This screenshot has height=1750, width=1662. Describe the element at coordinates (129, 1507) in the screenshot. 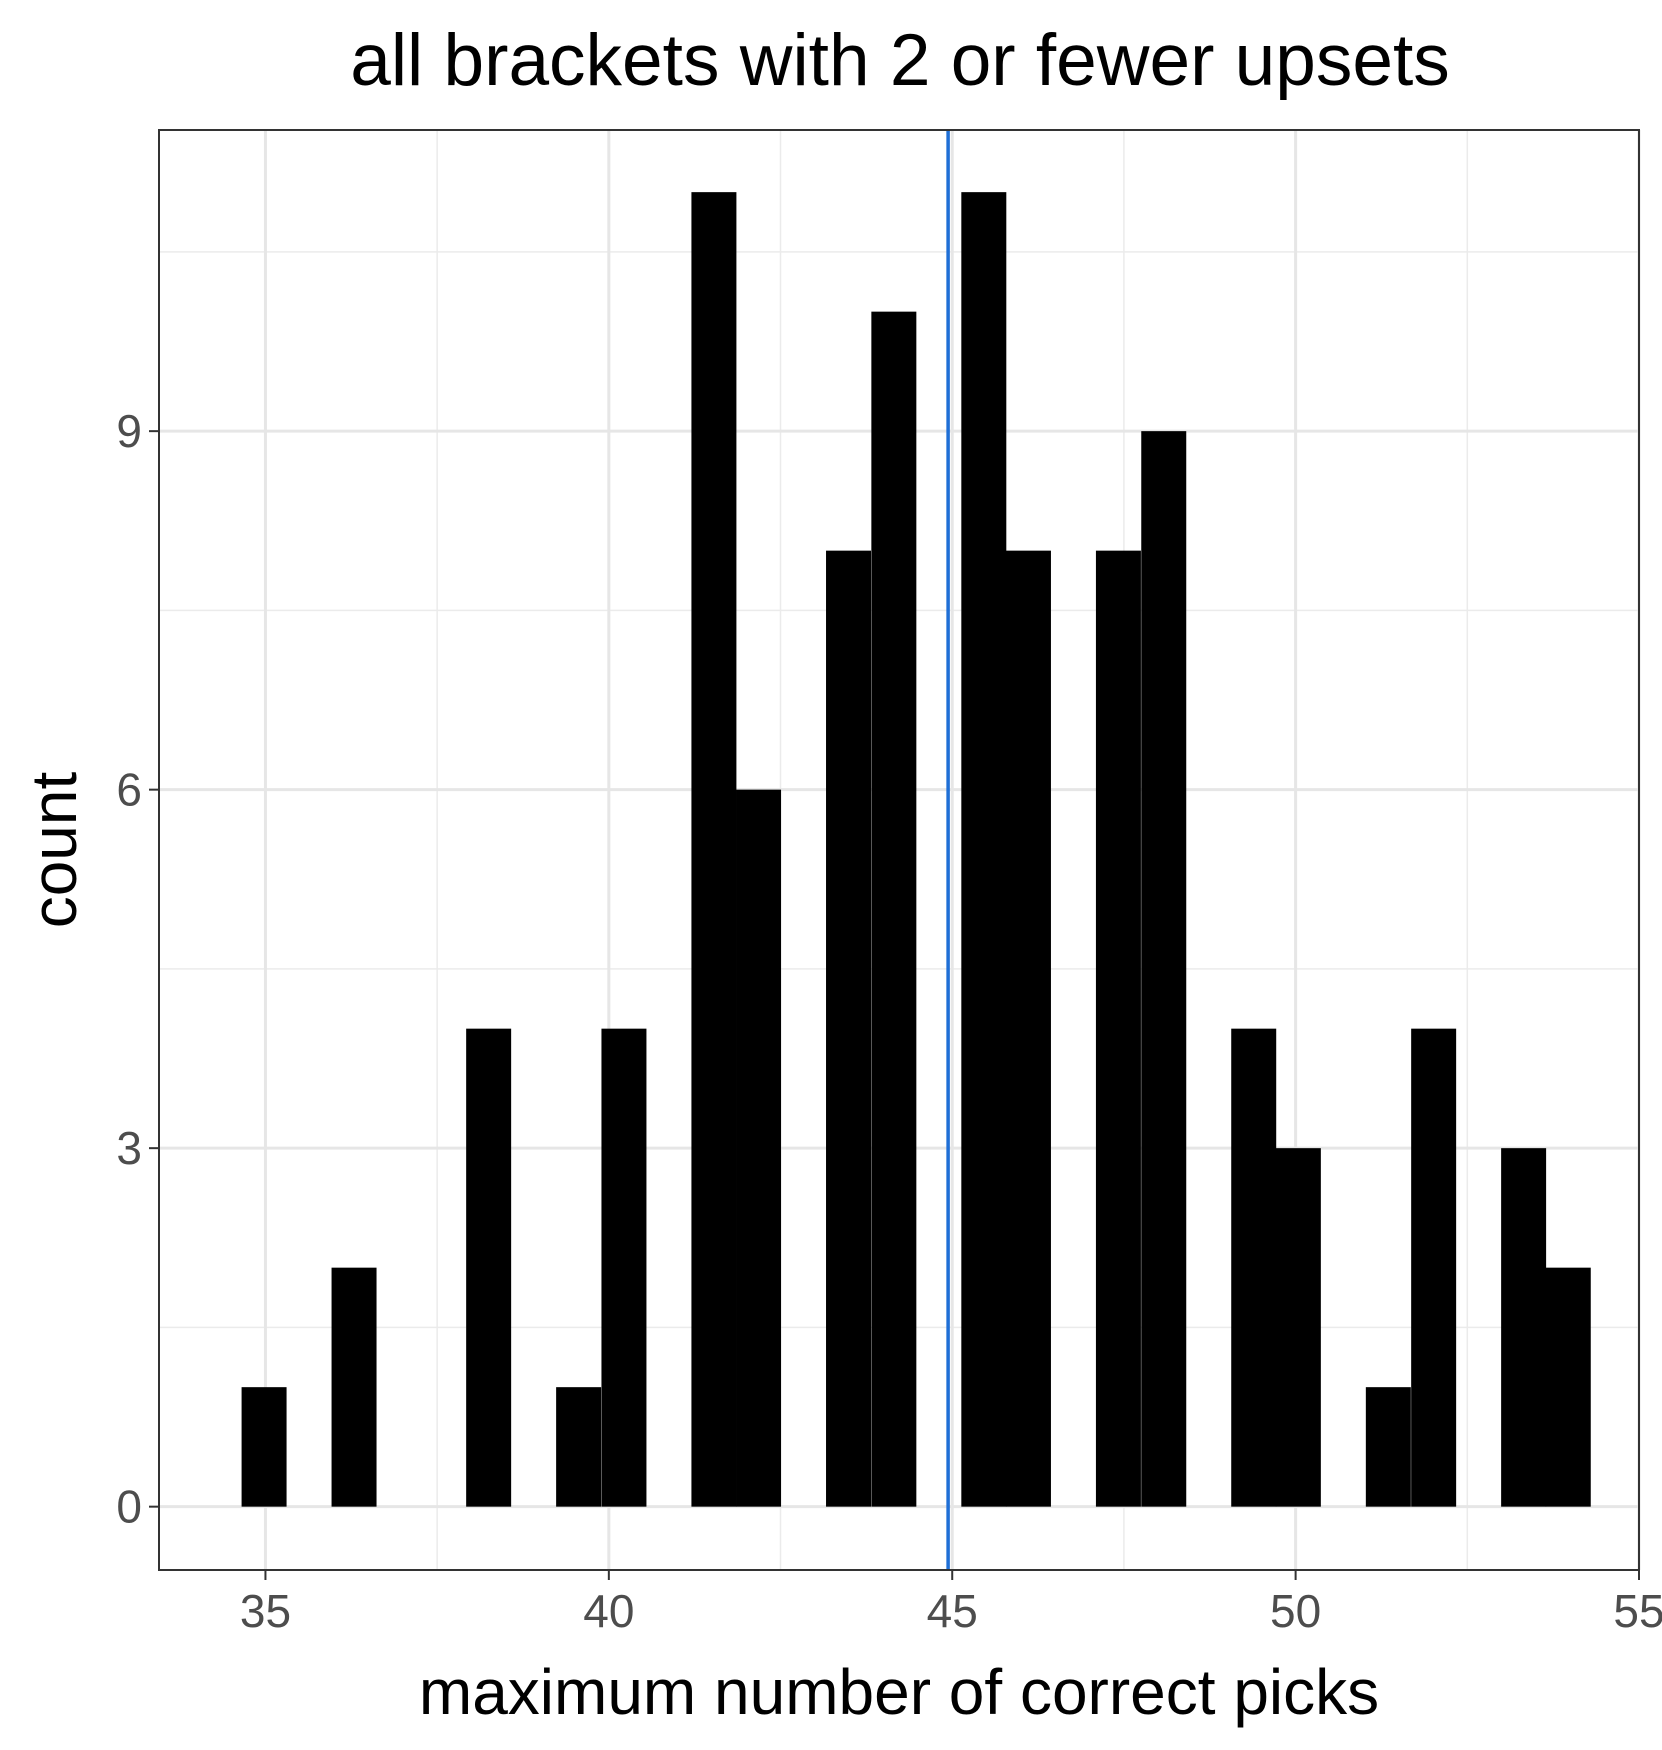

I see `y-tick-label: 0` at that location.